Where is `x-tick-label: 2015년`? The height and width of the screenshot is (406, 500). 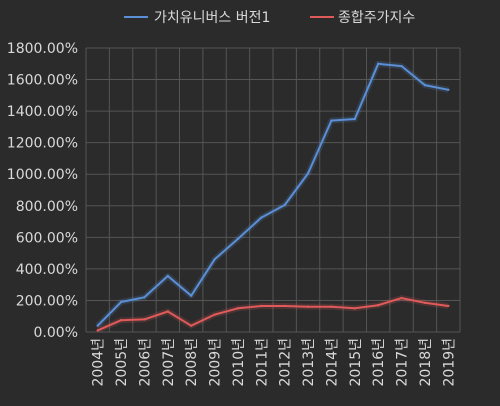 x-tick-label: 2015년 is located at coordinates (356, 362).